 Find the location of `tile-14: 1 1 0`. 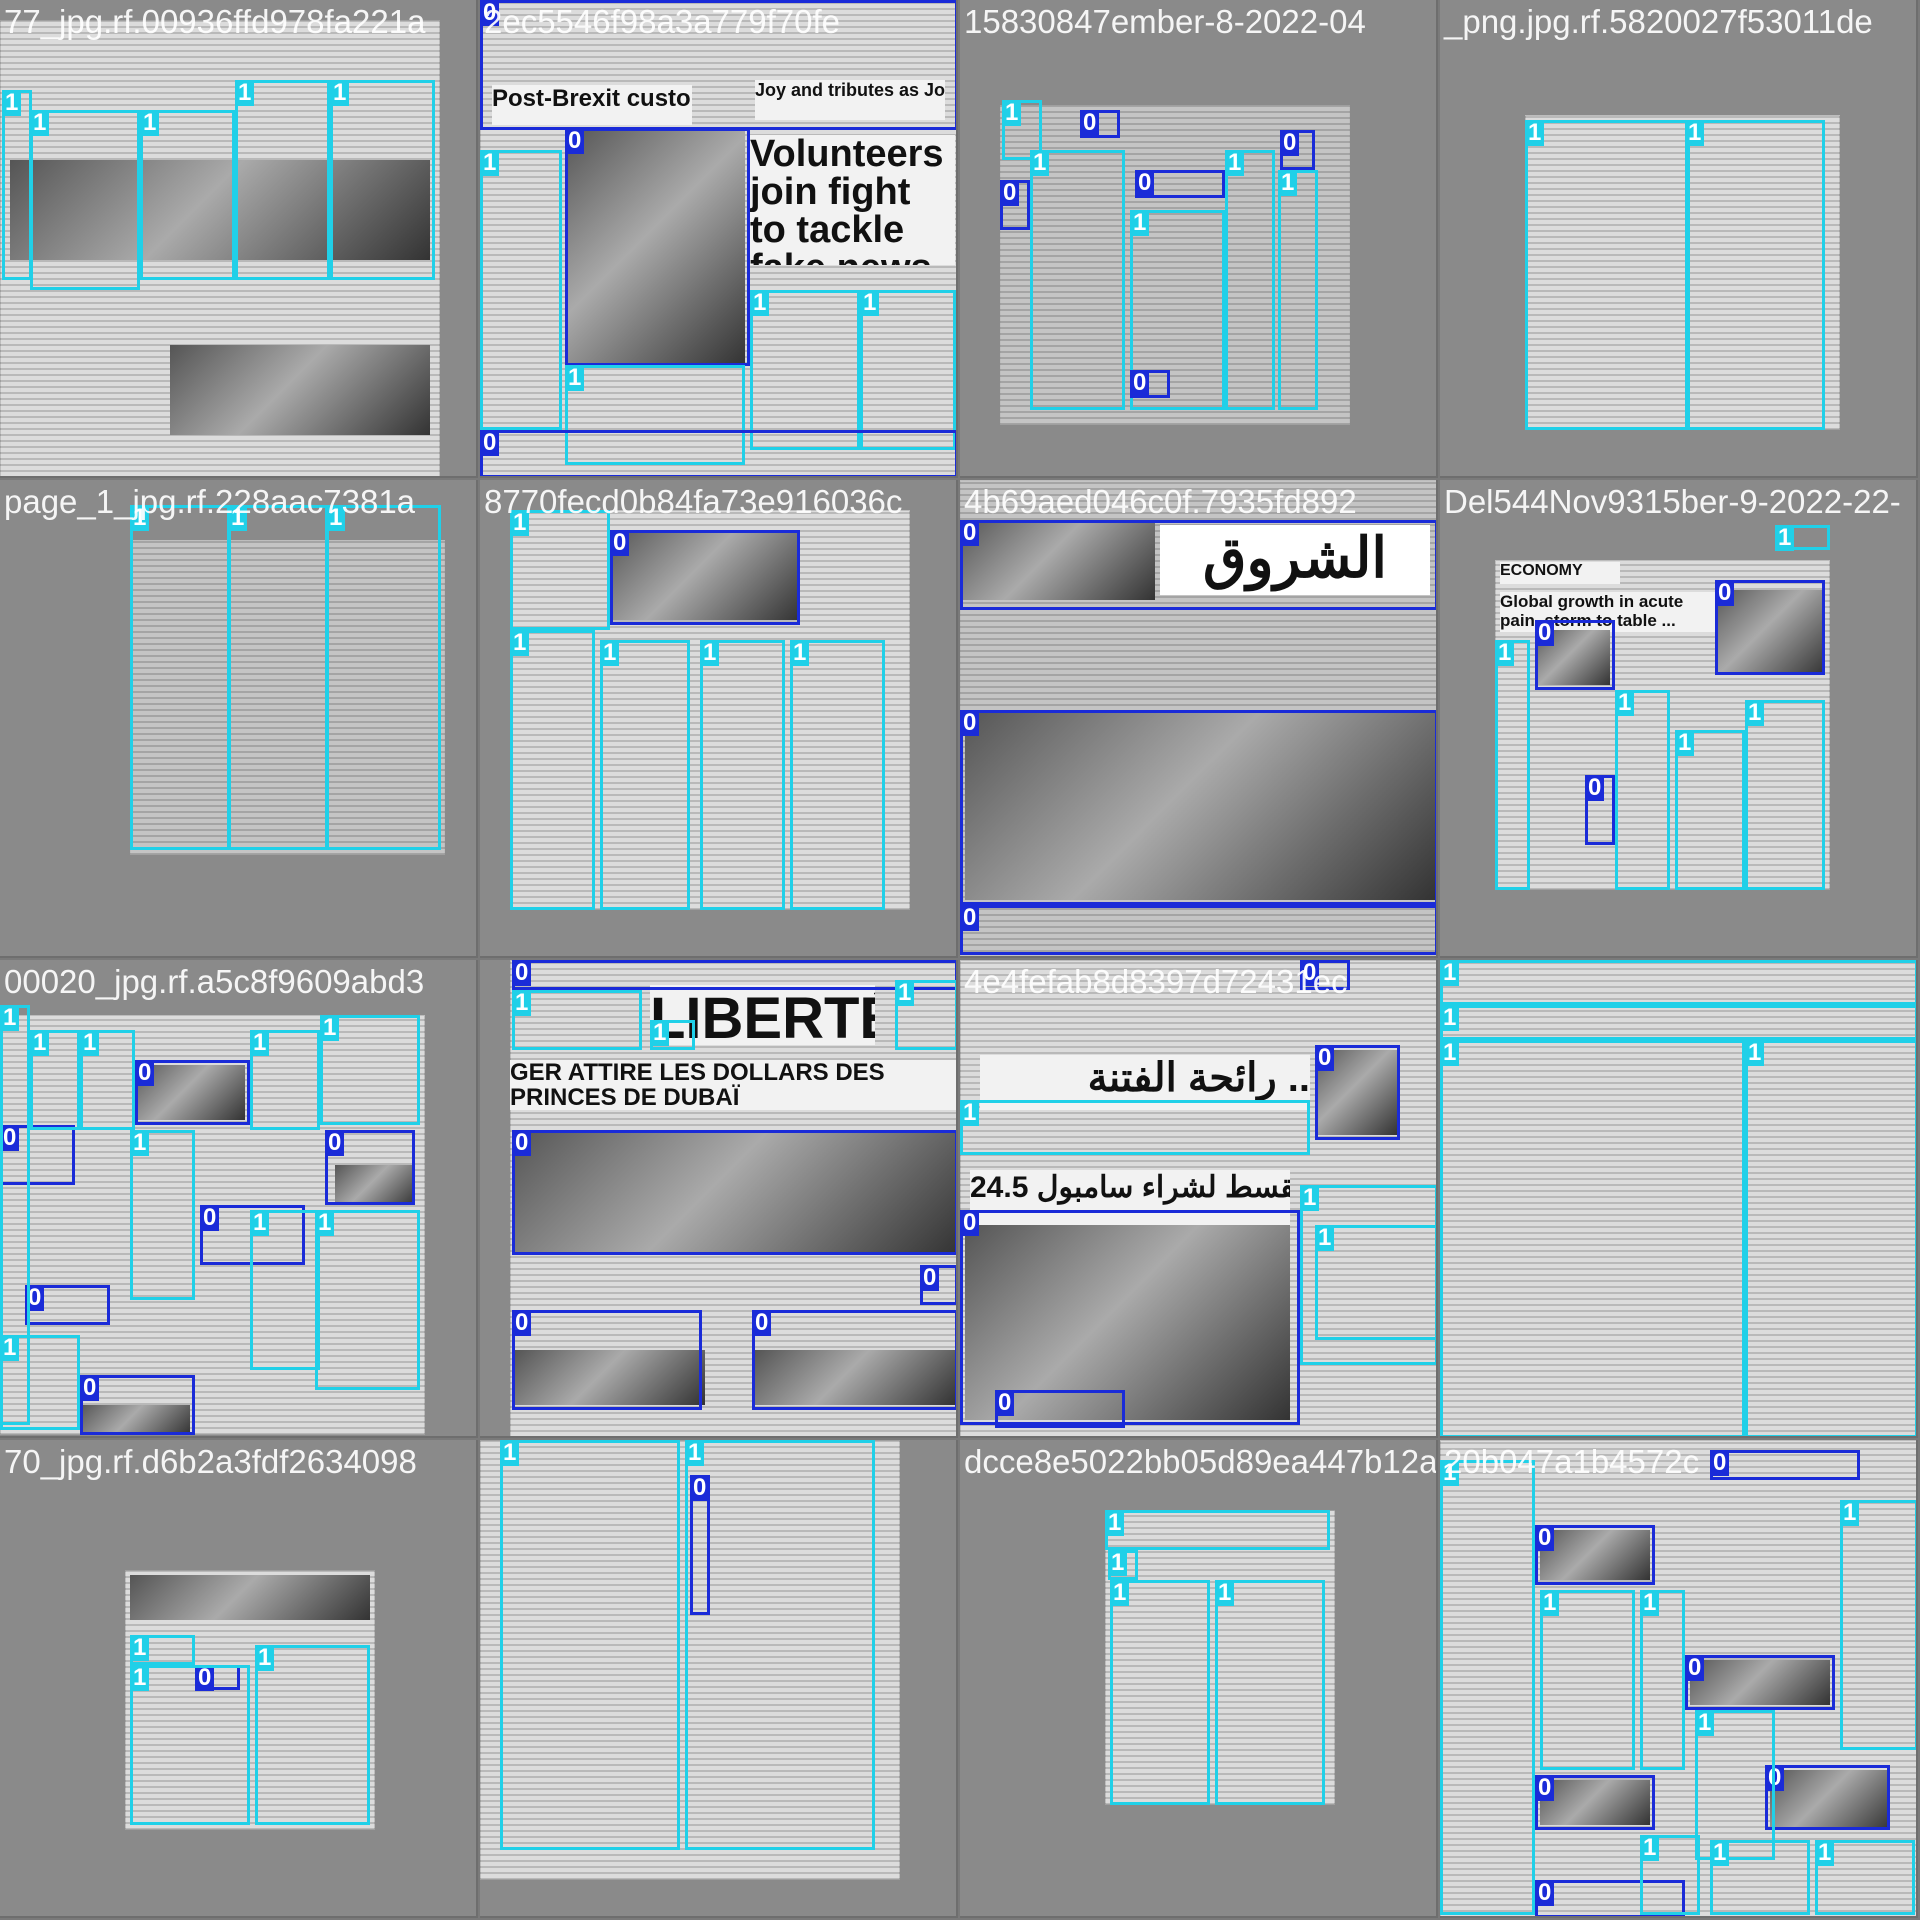

tile-14: 1 1 0 is located at coordinates (719, 1679).